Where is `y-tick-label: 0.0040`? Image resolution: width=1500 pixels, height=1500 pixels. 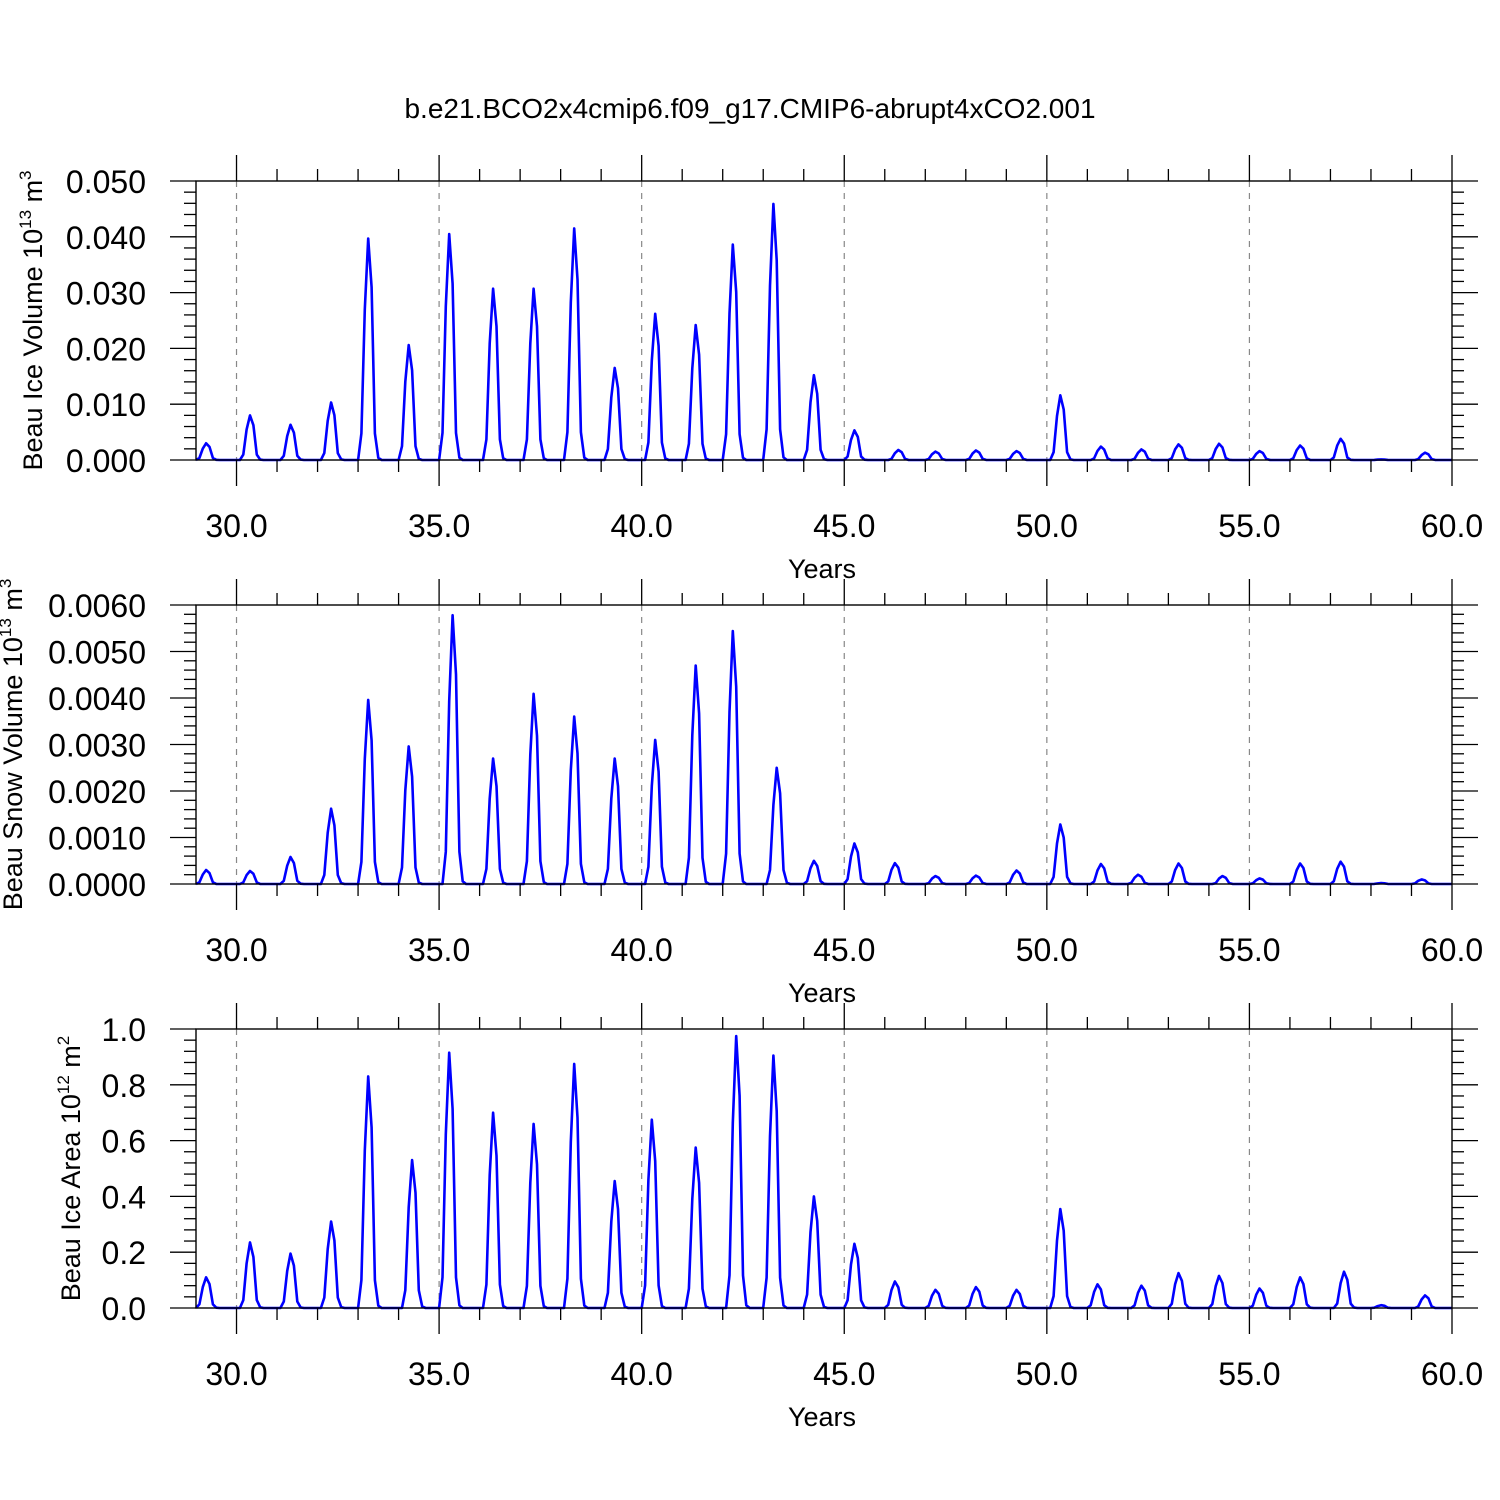 y-tick-label: 0.0040 is located at coordinates (97, 699).